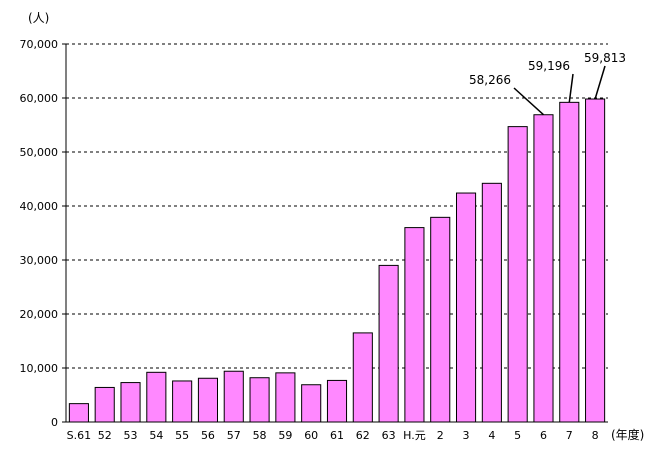  Describe the element at coordinates (39, 44) in the screenshot. I see `y-tick-label: 70,000` at that location.